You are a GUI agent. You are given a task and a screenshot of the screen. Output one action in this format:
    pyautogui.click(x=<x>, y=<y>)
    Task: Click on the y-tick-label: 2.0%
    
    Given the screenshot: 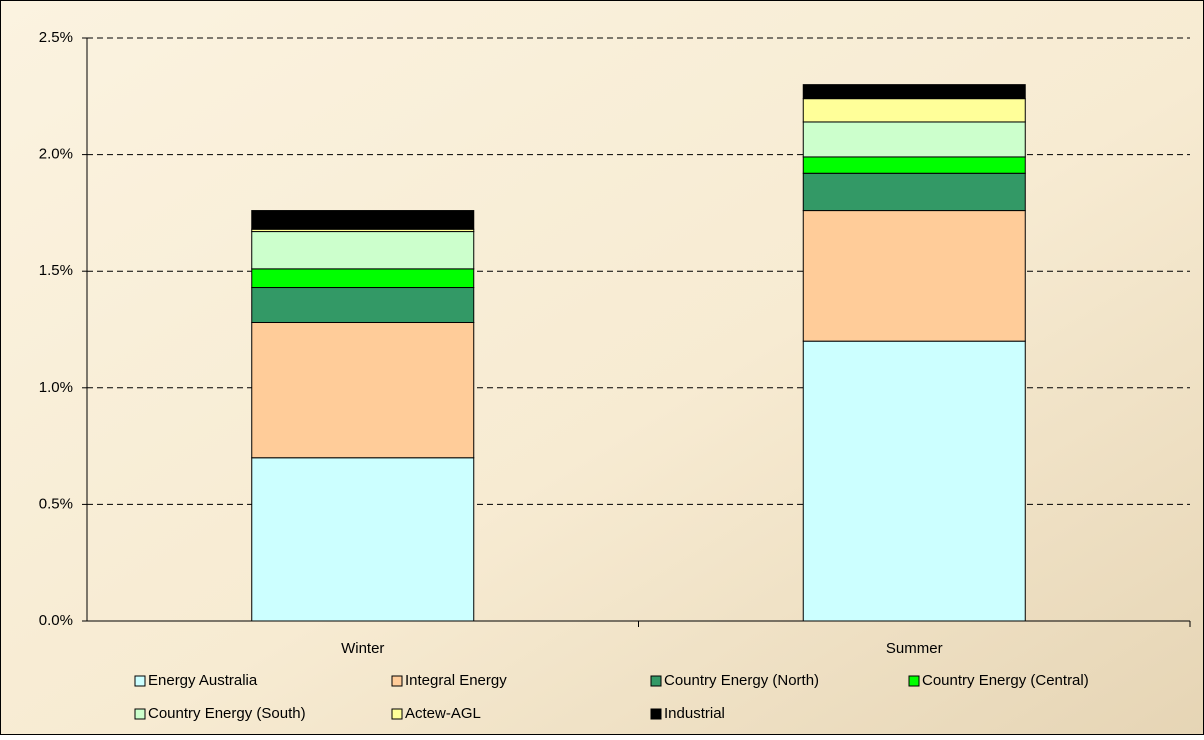 What is the action you would take?
    pyautogui.click(x=56, y=154)
    